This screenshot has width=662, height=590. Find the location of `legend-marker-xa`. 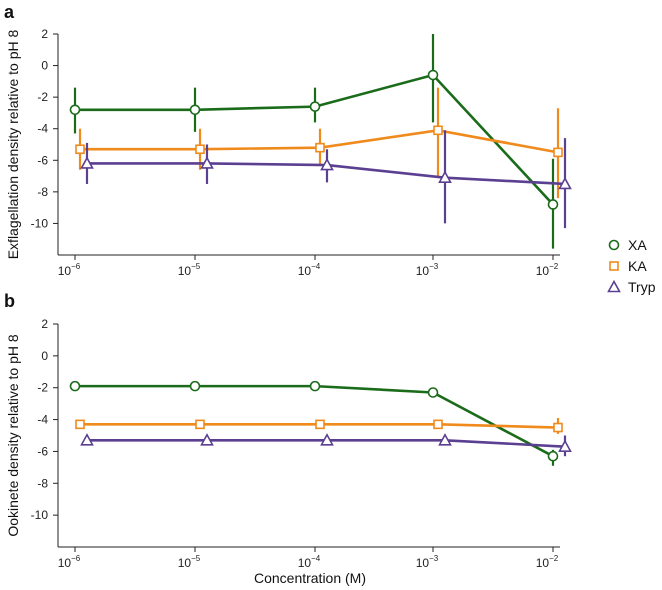

legend-marker-xa is located at coordinates (614, 245).